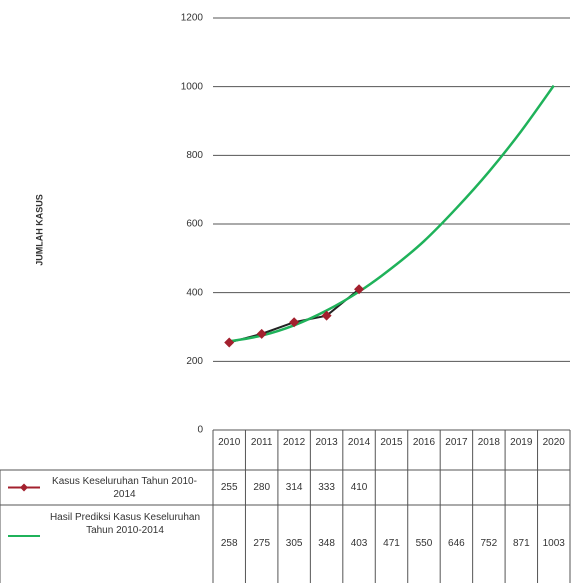 Image resolution: width=572 pixels, height=583 pixels. What do you see at coordinates (391, 442) in the screenshot?
I see `x-tick-label: 2015` at bounding box center [391, 442].